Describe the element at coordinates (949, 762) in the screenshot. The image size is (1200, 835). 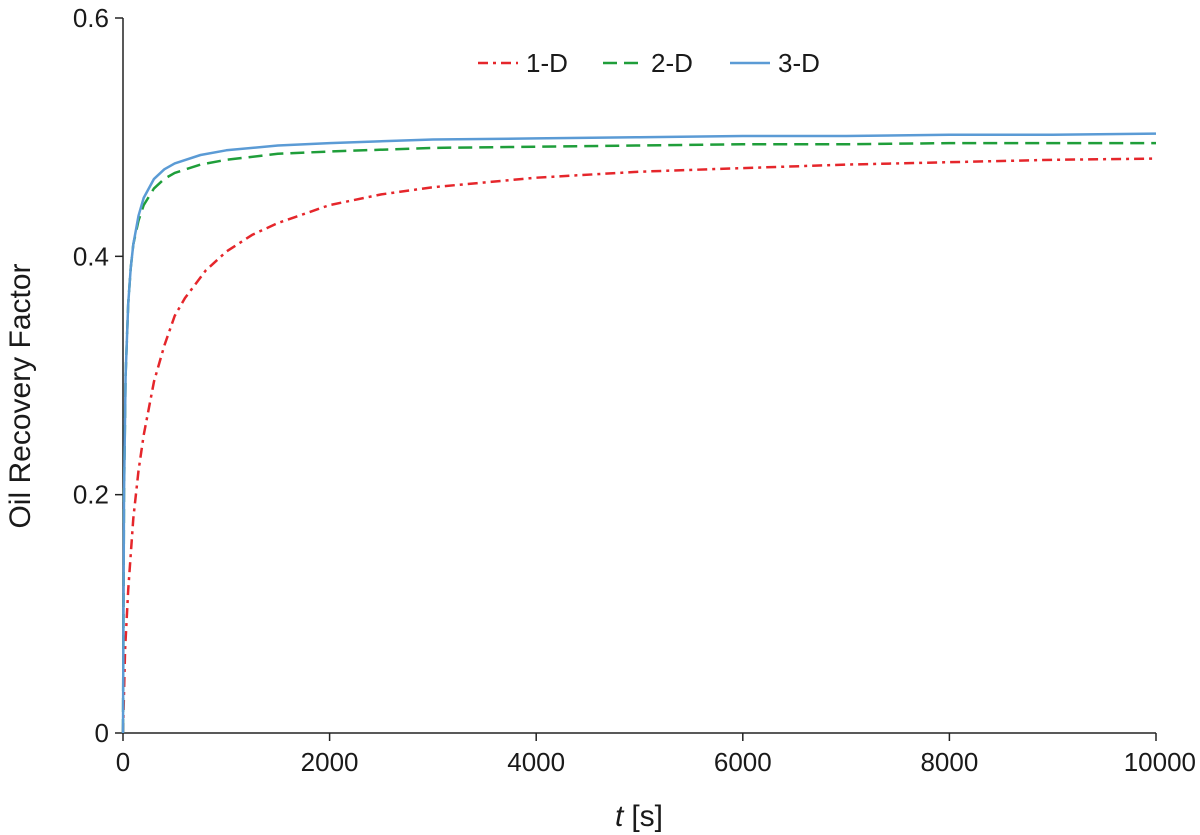
I see `x-tick-label: 8000` at that location.